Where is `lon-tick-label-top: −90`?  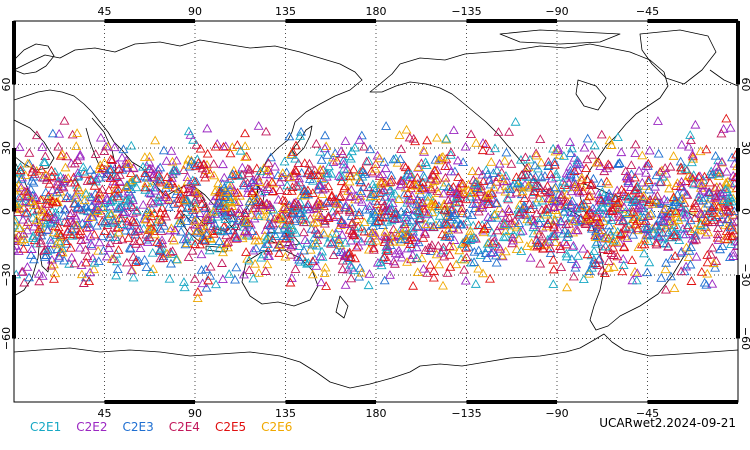
lon-tick-label-top: −90 is located at coordinates (556, 11).